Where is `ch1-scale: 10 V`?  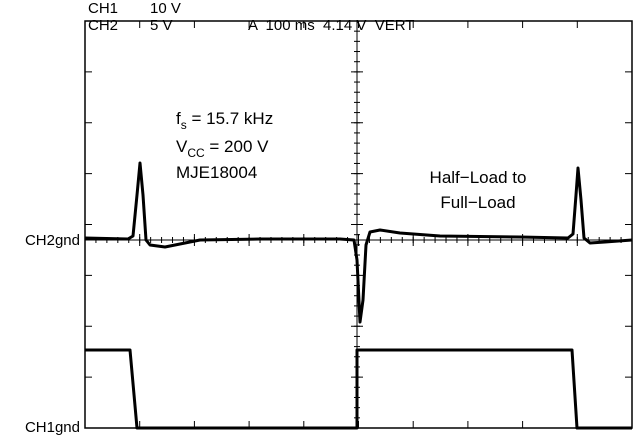
ch1-scale: 10 V is located at coordinates (165, 8).